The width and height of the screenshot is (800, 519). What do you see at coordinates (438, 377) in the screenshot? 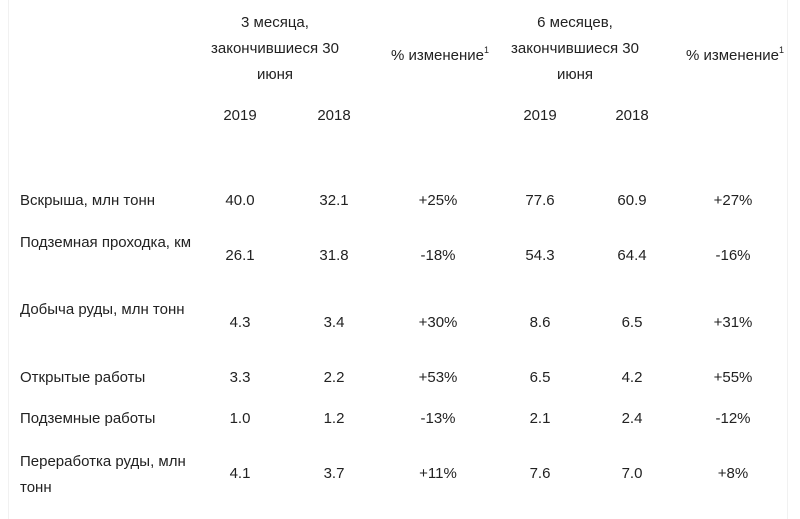
I see `table-cell: +53%` at bounding box center [438, 377].